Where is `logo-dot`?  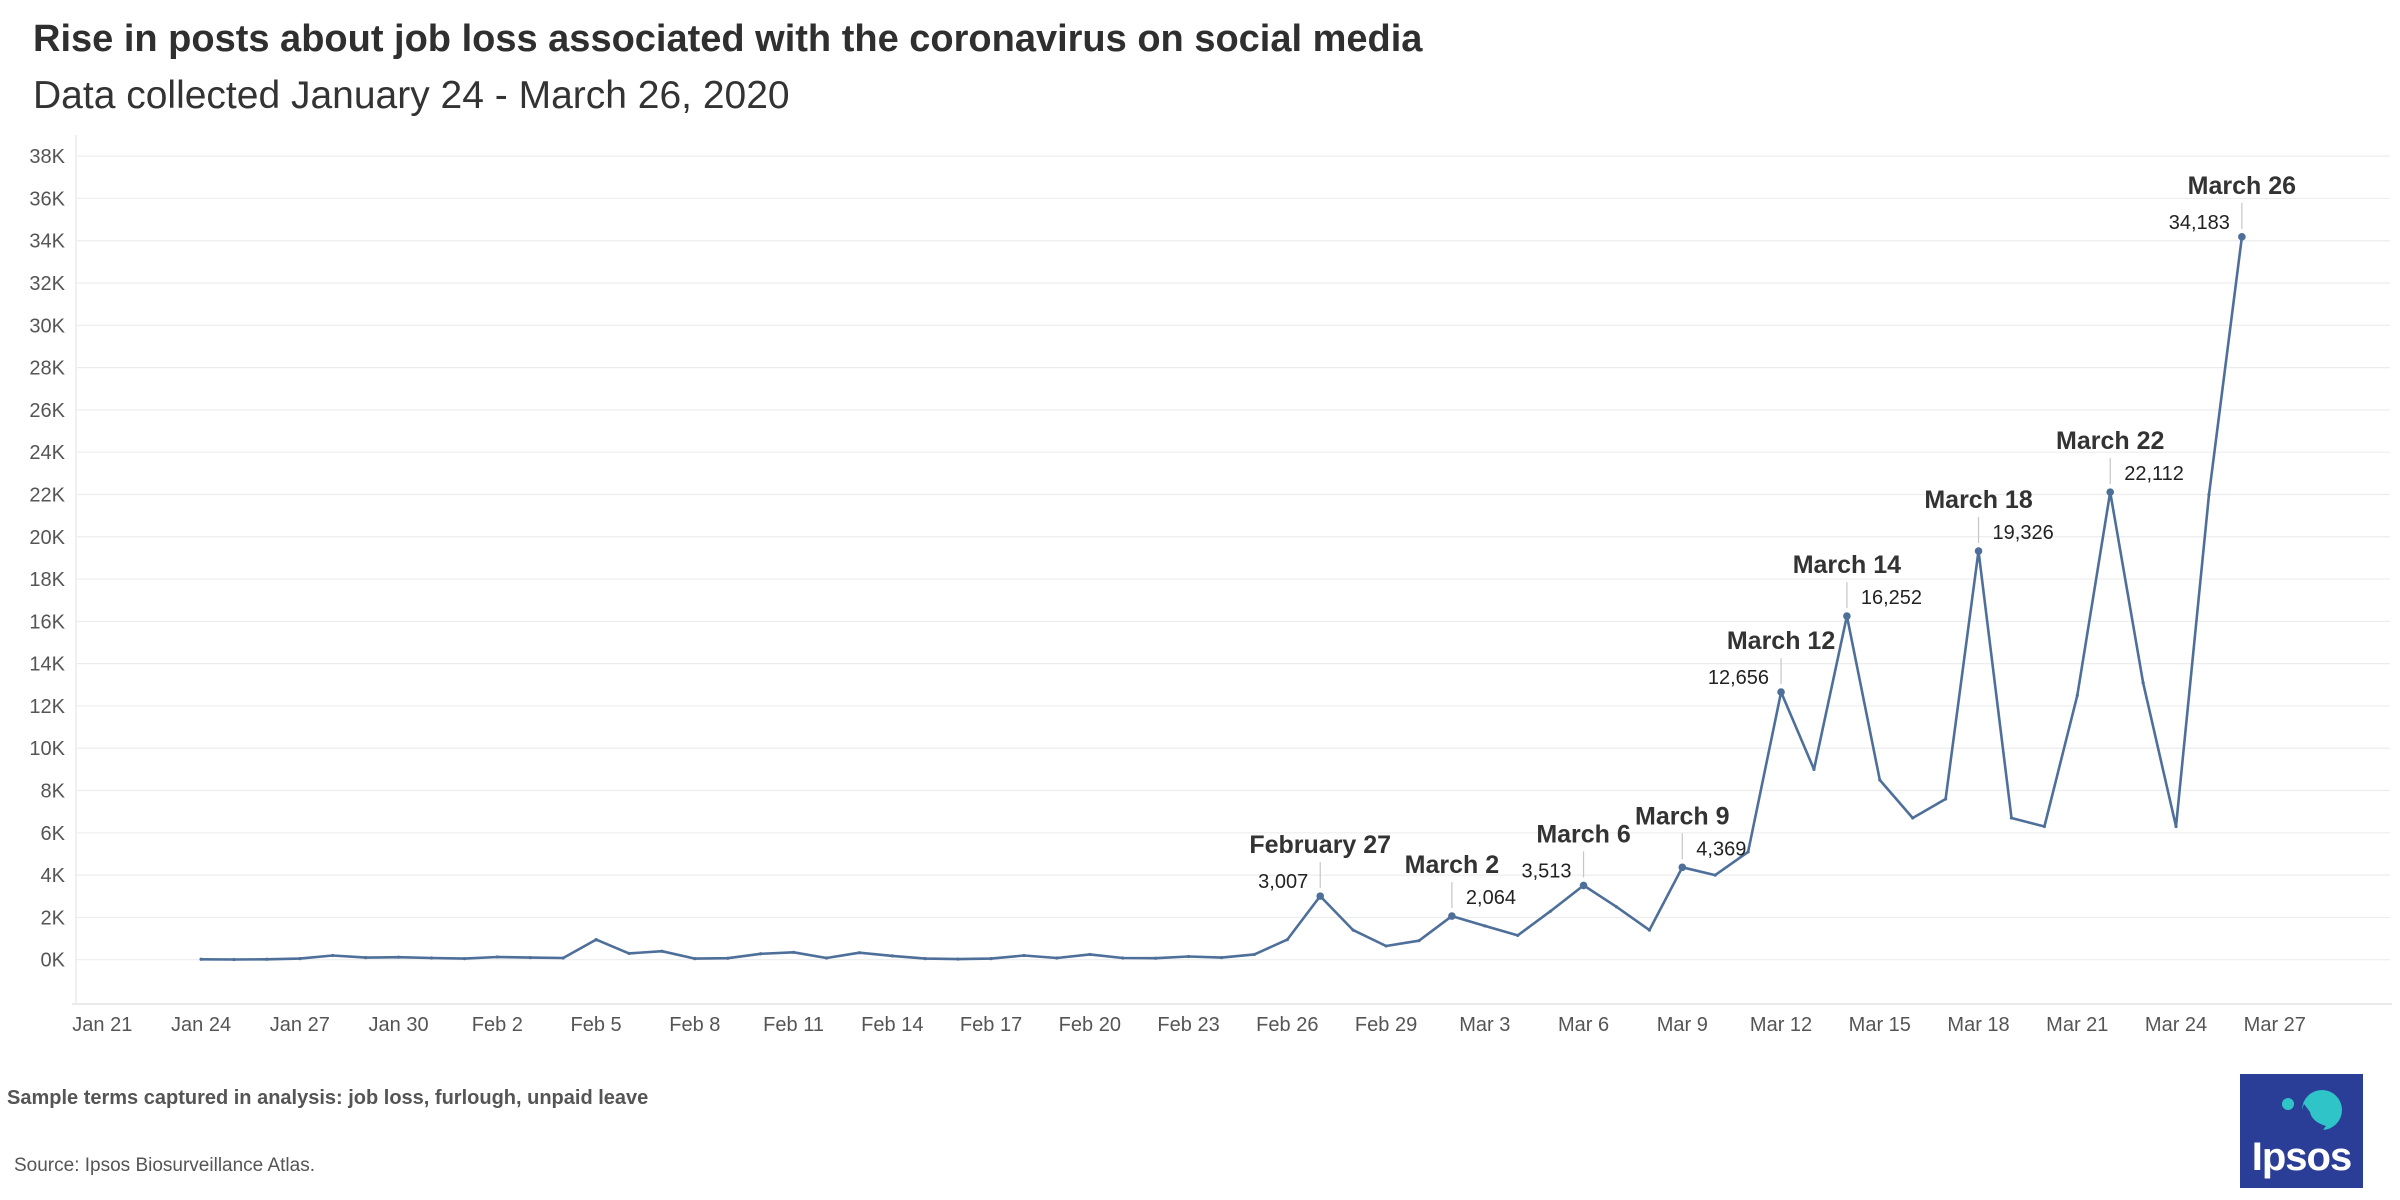
logo-dot is located at coordinates (2288, 1104).